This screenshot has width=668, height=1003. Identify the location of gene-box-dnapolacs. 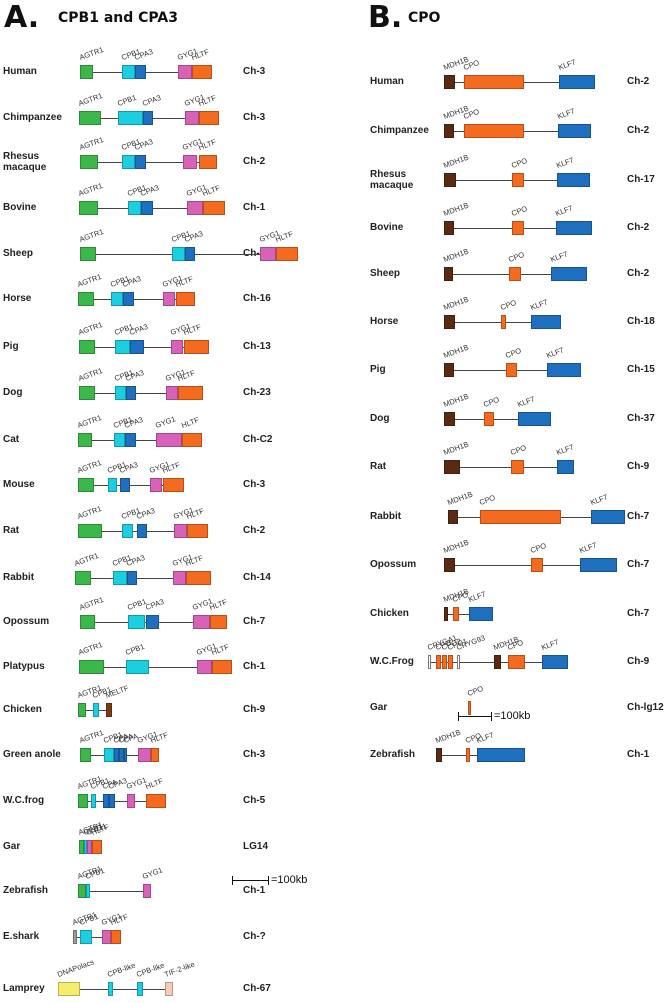
(69, 989).